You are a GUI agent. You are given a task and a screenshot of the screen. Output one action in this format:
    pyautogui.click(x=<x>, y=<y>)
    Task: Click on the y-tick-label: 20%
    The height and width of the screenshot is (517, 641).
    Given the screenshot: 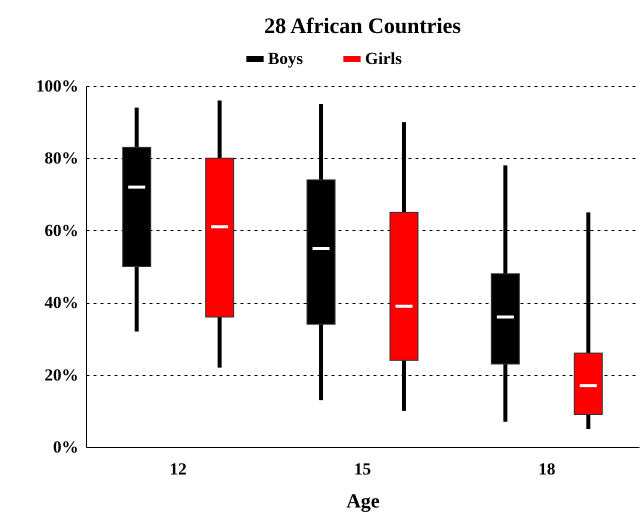 What is the action you would take?
    pyautogui.click(x=61, y=374)
    